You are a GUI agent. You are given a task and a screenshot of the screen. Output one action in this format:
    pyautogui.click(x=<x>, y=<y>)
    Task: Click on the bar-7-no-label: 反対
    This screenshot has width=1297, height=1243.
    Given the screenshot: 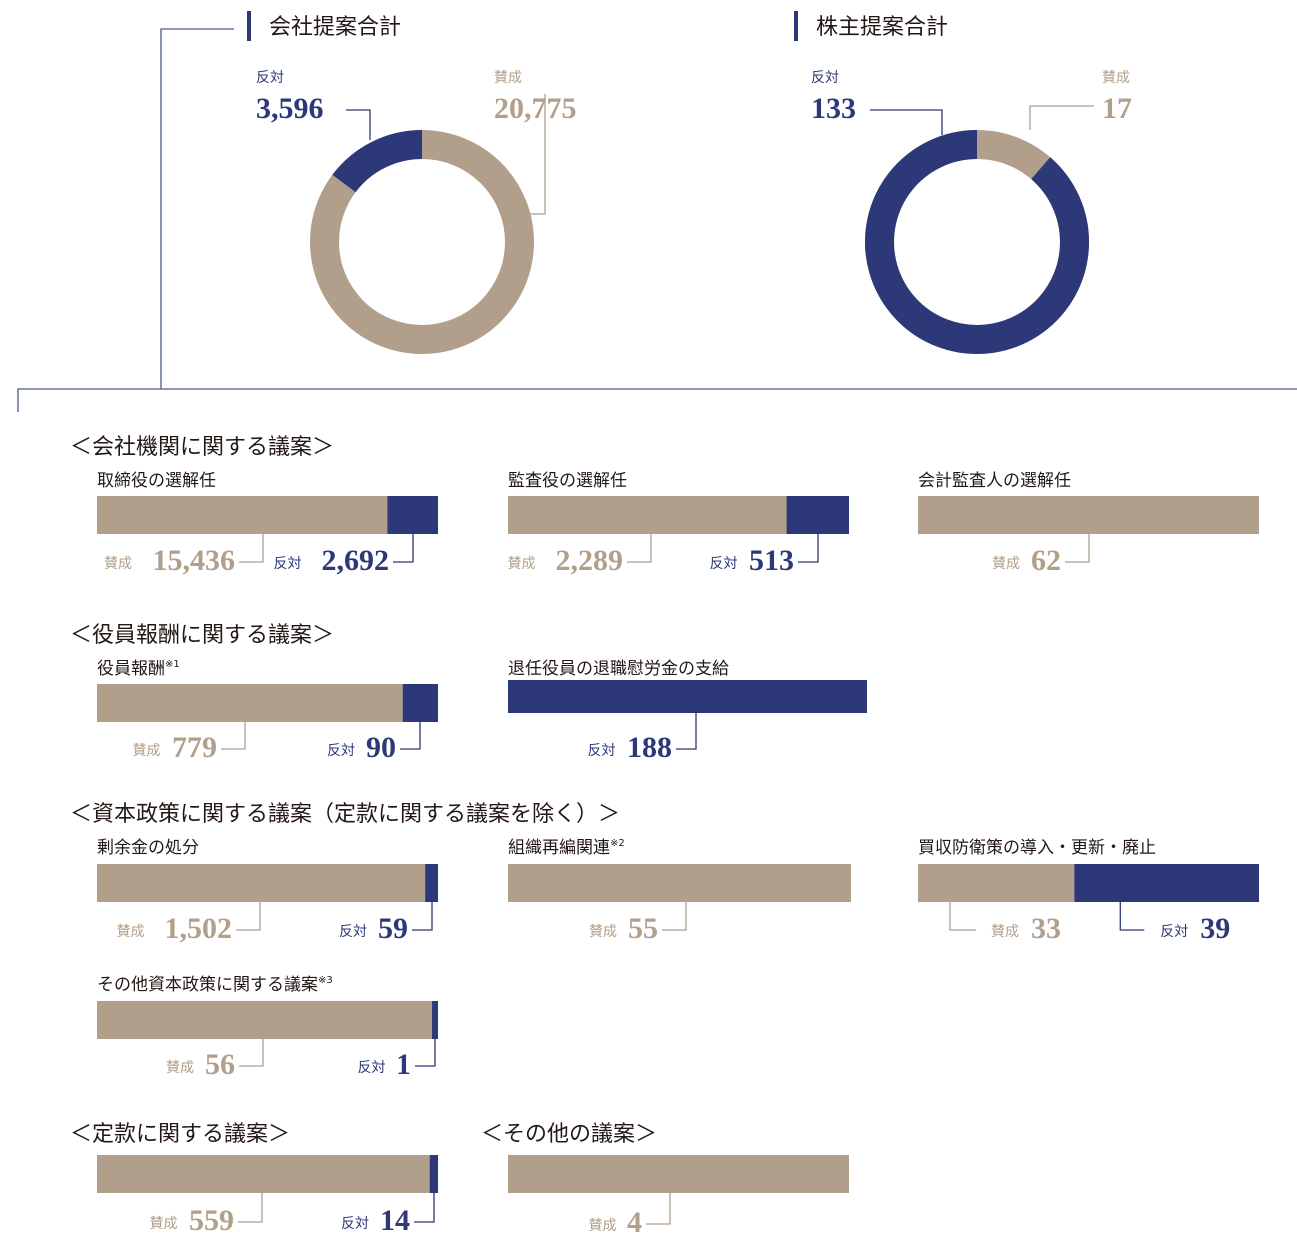 What is the action you would take?
    pyautogui.click(x=1174, y=932)
    